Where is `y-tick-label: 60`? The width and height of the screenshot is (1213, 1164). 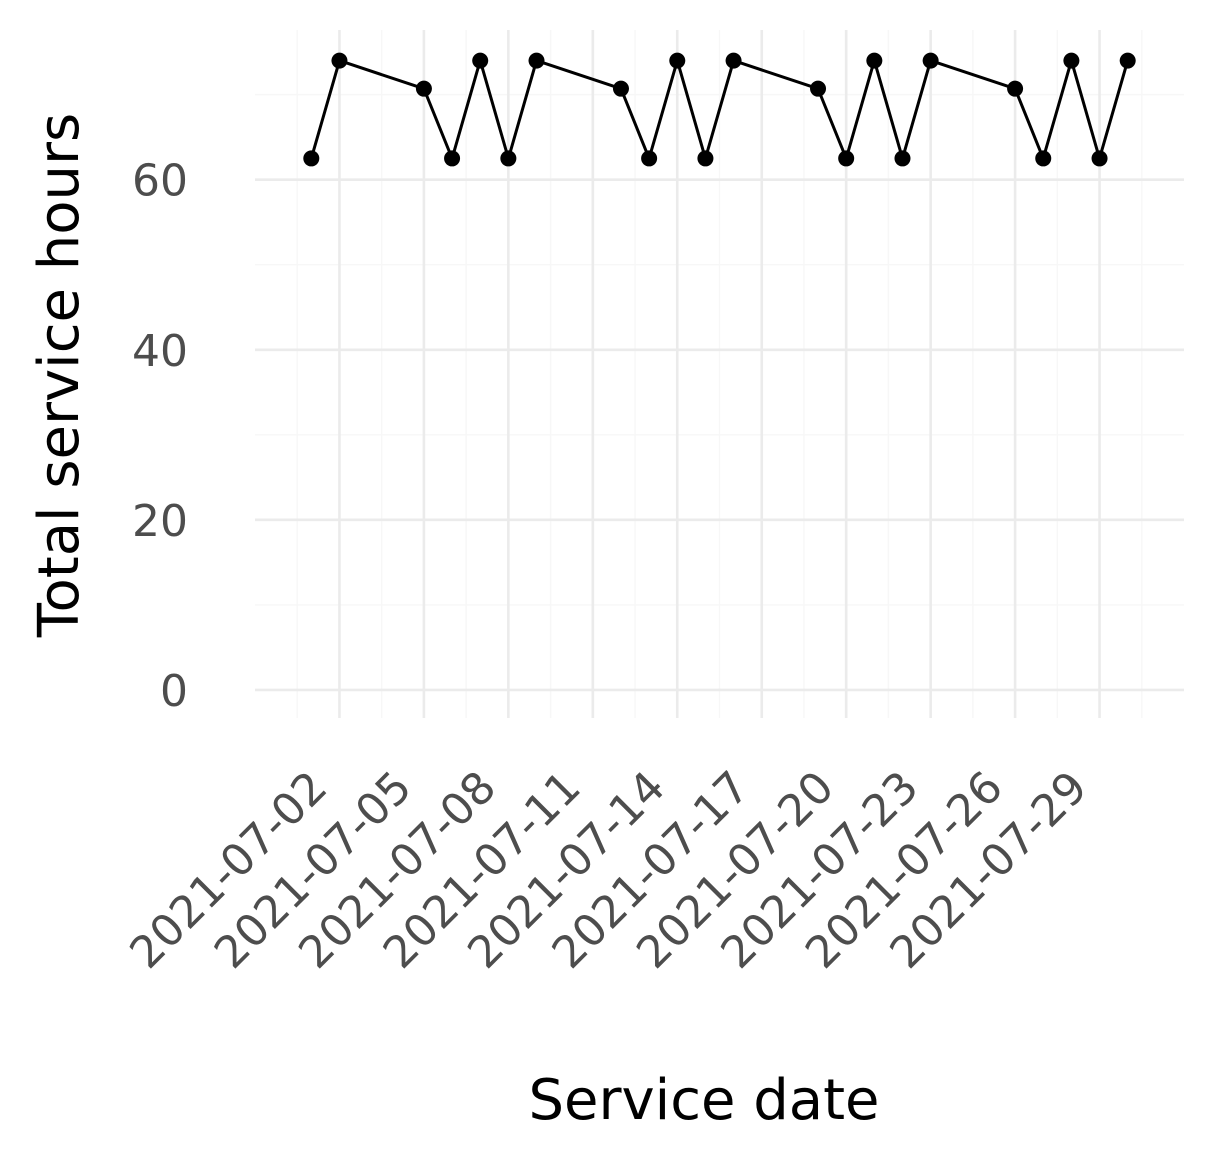 y-tick-label: 60 is located at coordinates (160, 181).